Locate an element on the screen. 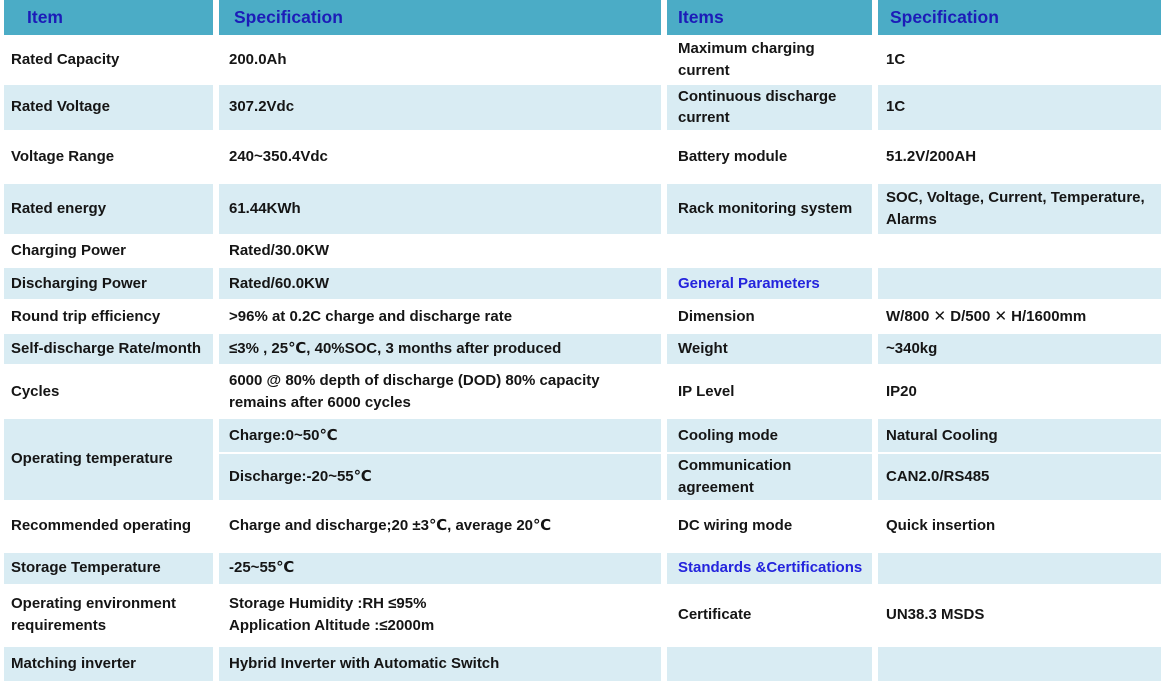 The image size is (1161, 683). header-item: Item is located at coordinates (111, 18).